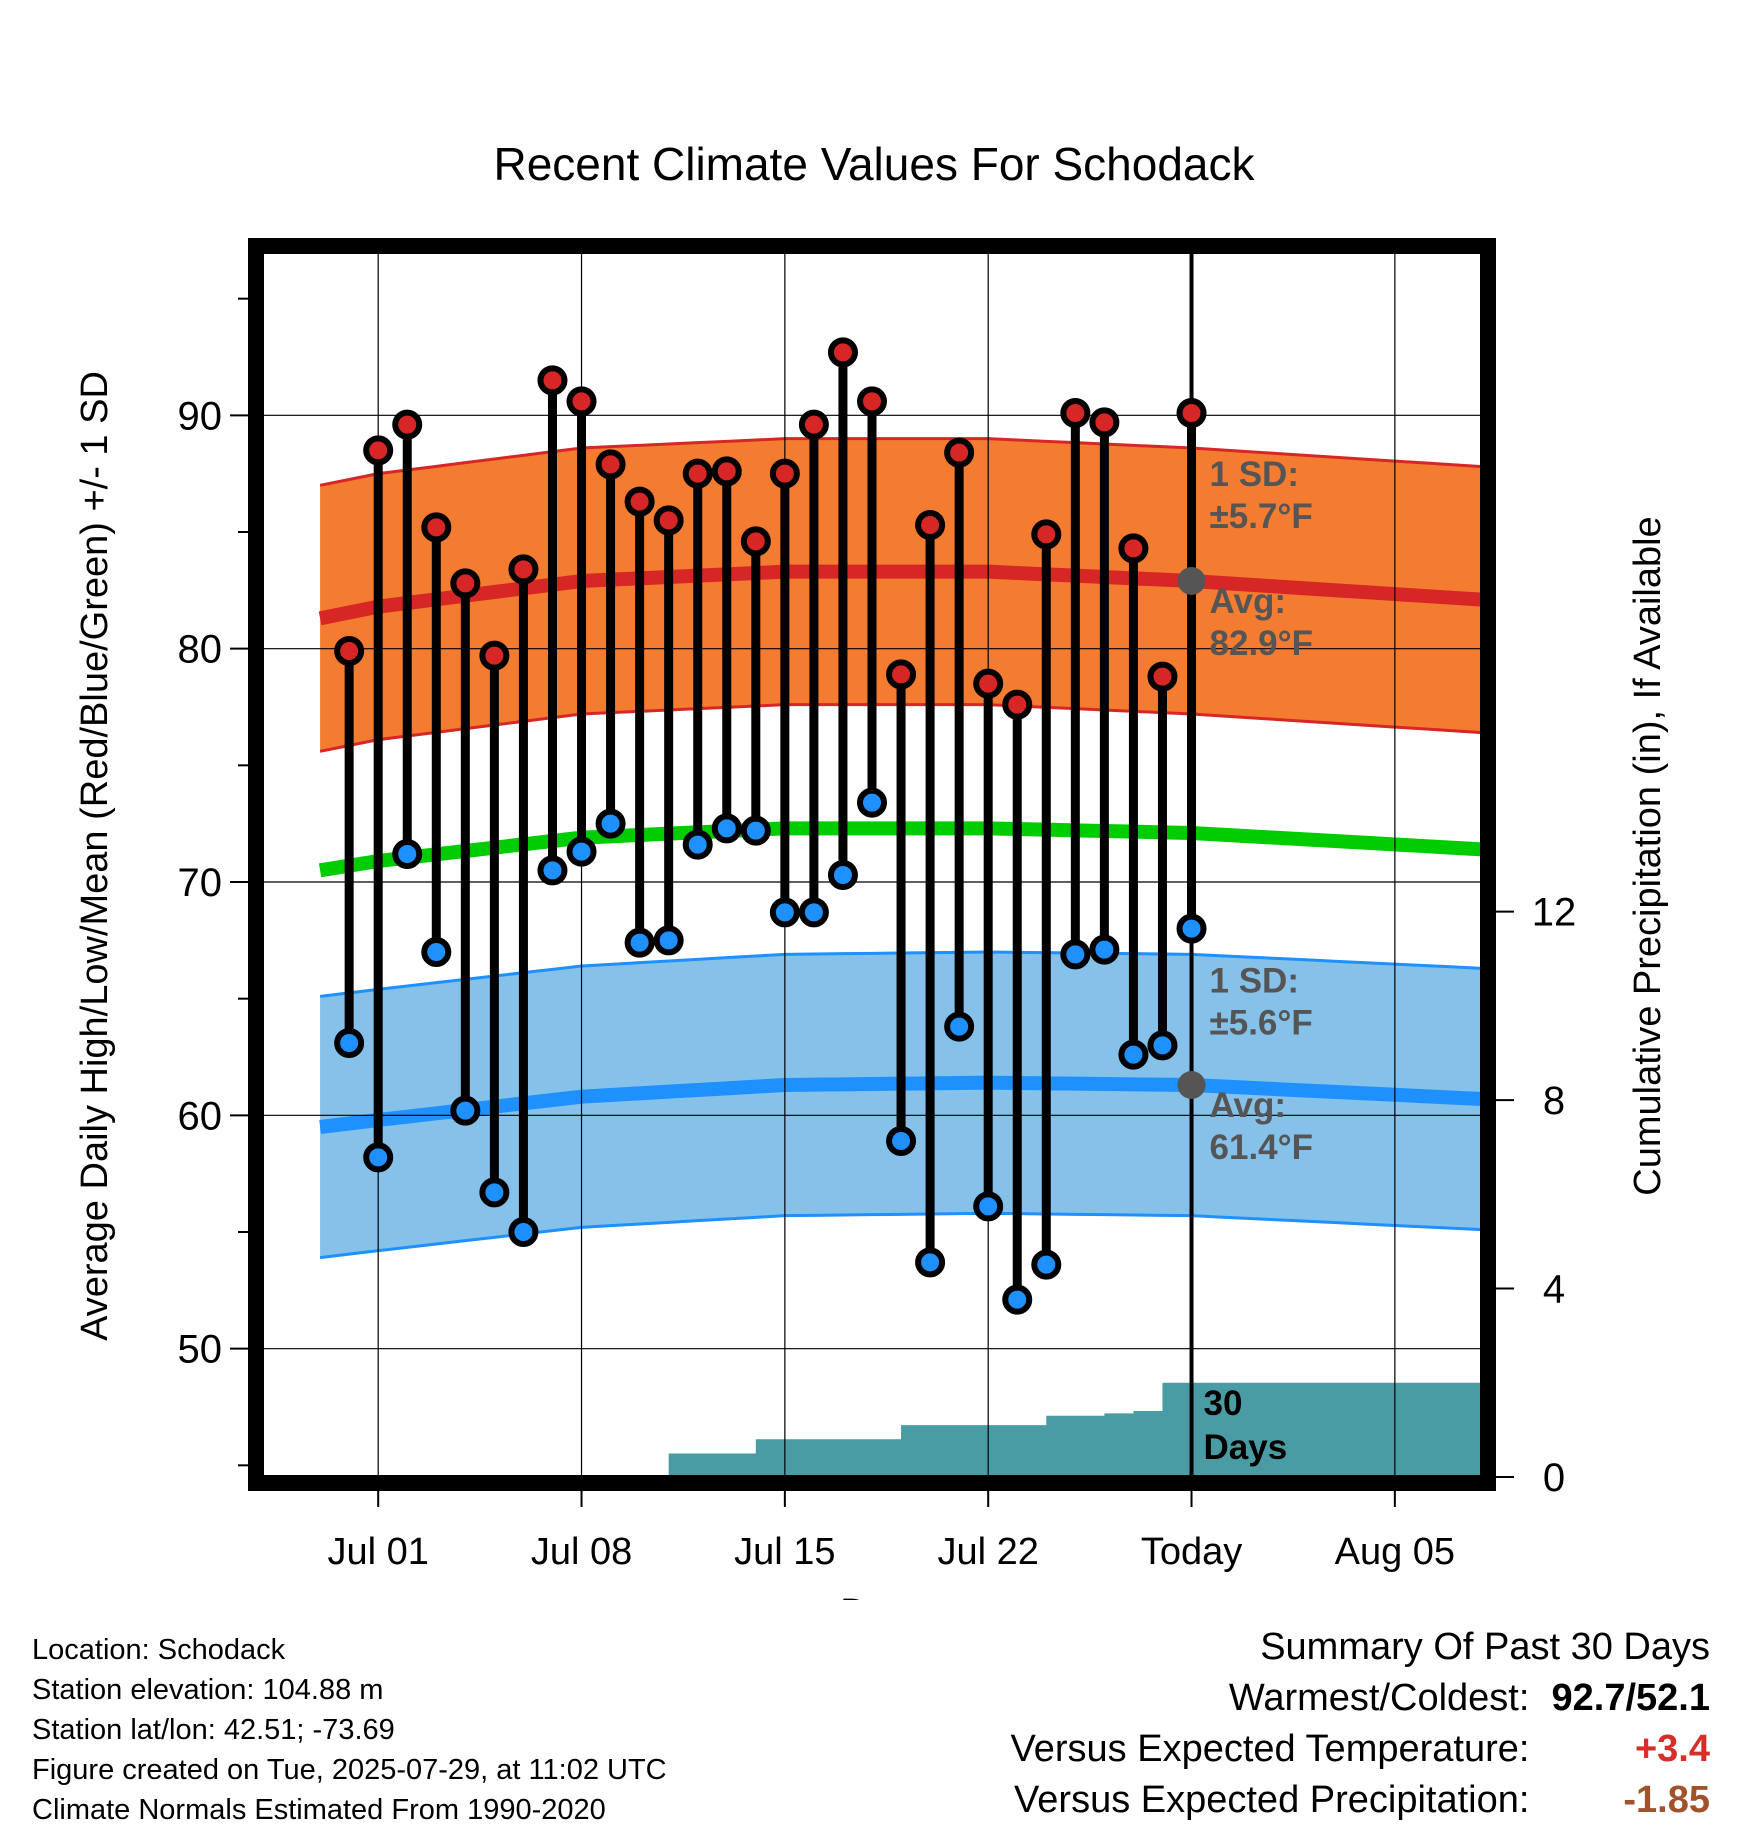 The width and height of the screenshot is (1748, 1830). I want to click on low-avg-label: Avg:, so click(1248, 1105).